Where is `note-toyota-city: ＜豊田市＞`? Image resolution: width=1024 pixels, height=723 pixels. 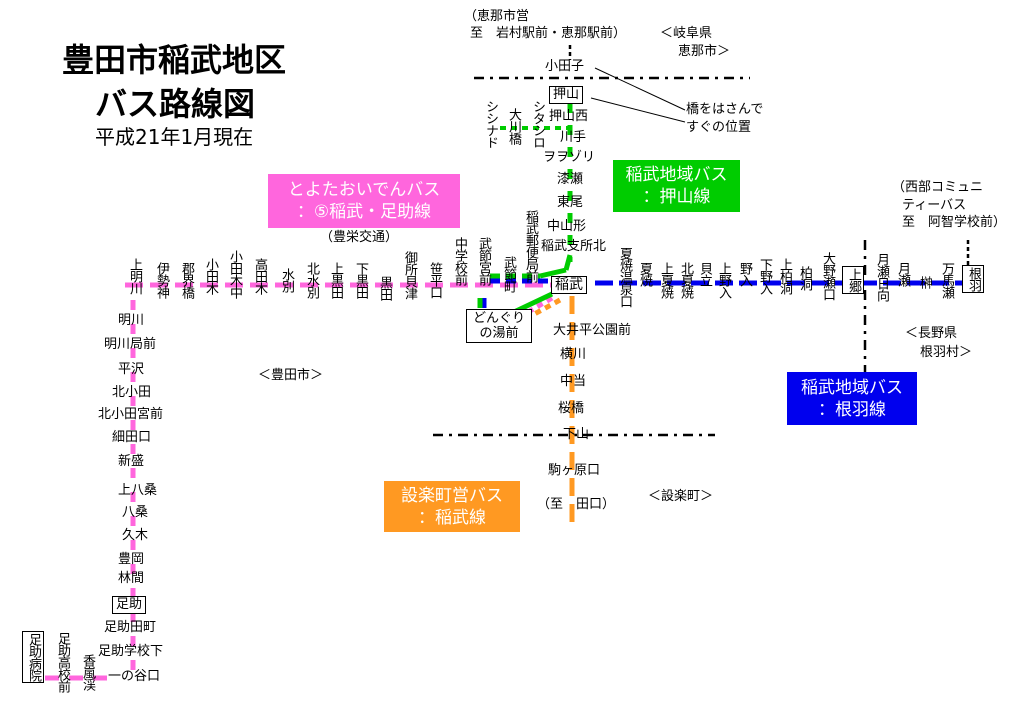
note-toyota-city: ＜豊田市＞ is located at coordinates (291, 375).